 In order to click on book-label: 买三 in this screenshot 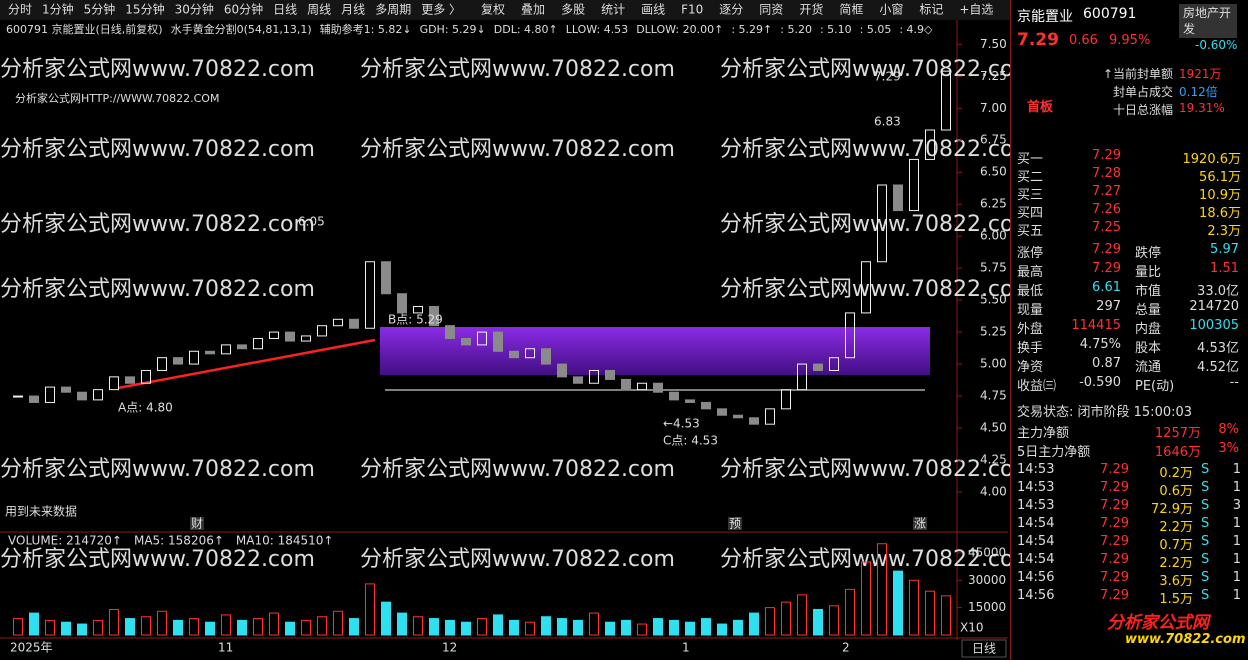, I will do `click(1030, 195)`.